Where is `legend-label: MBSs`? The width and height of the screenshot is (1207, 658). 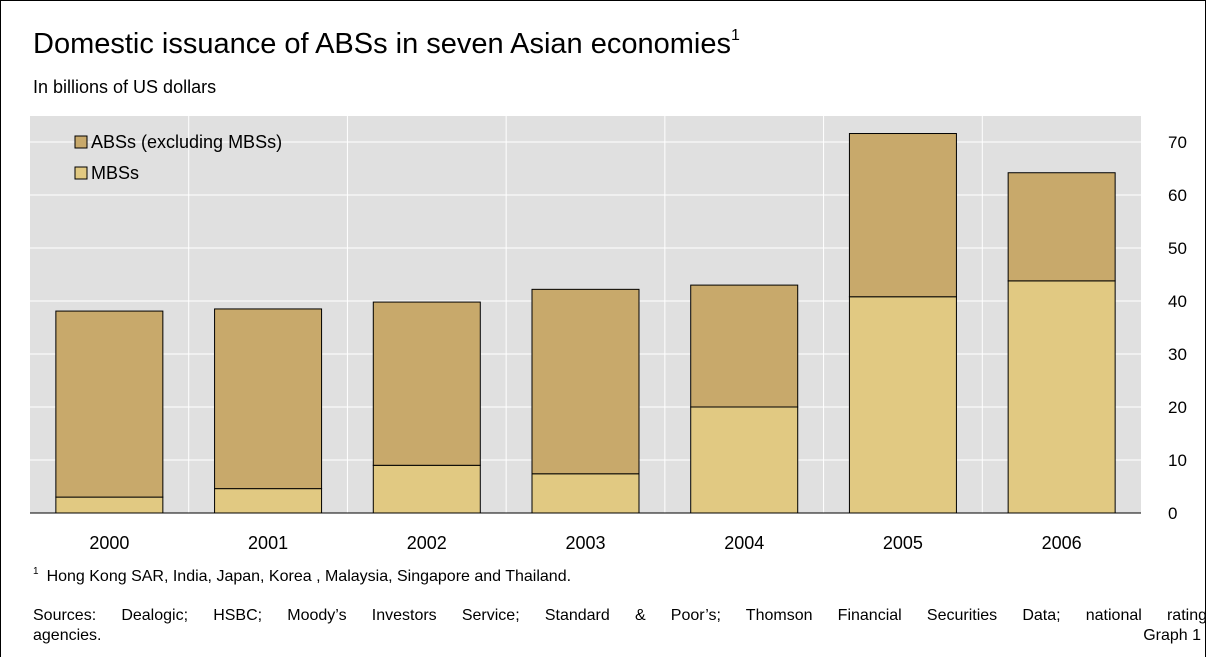 legend-label: MBSs is located at coordinates (115, 173).